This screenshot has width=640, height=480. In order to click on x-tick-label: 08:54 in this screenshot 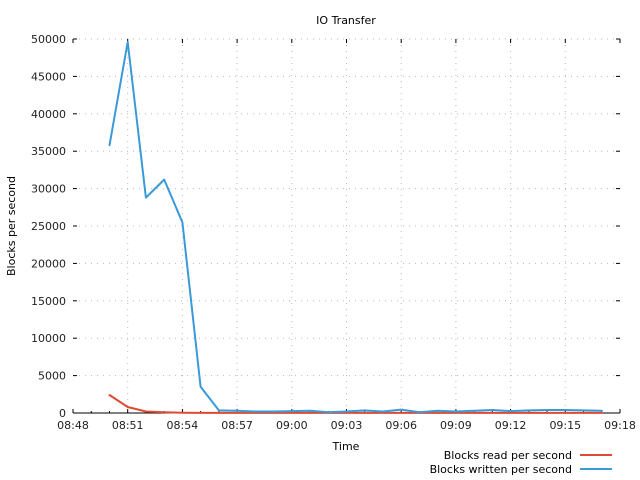, I will do `click(183, 425)`.